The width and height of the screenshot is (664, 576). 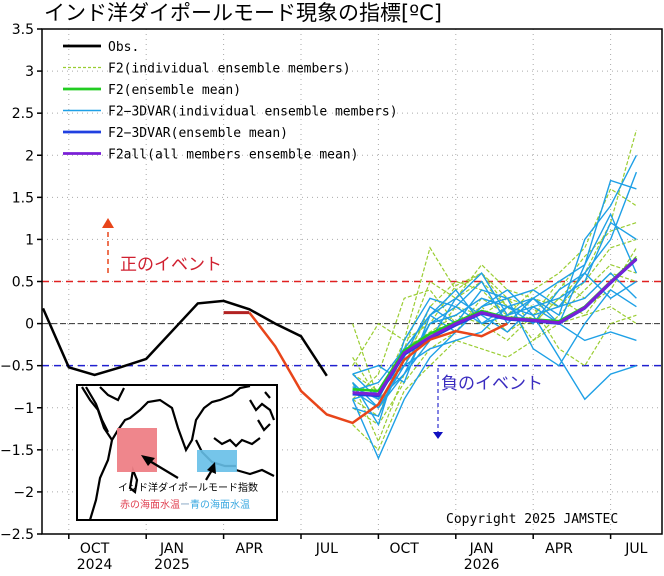 What do you see at coordinates (532, 519) in the screenshot?
I see `copyright: Copyright 2025 JAMSTEC` at bounding box center [532, 519].